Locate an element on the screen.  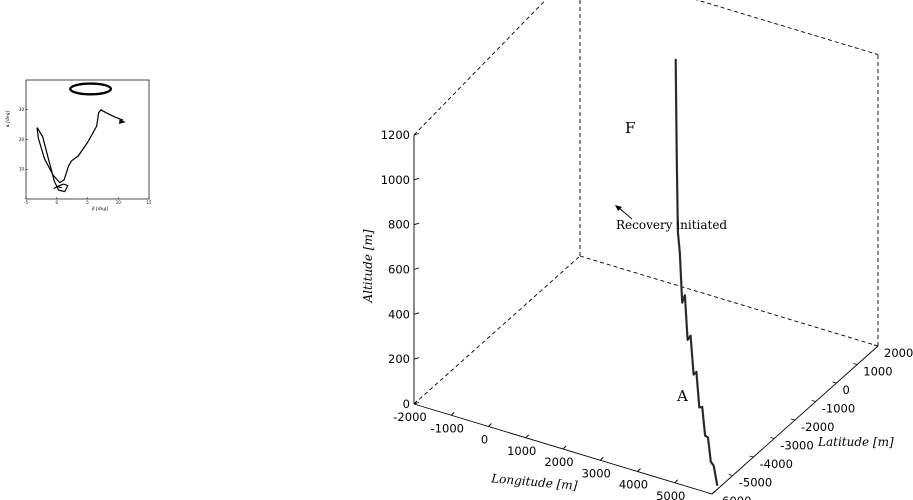
inset-y-ticks: 10 20 30 is located at coordinates (23, 139).